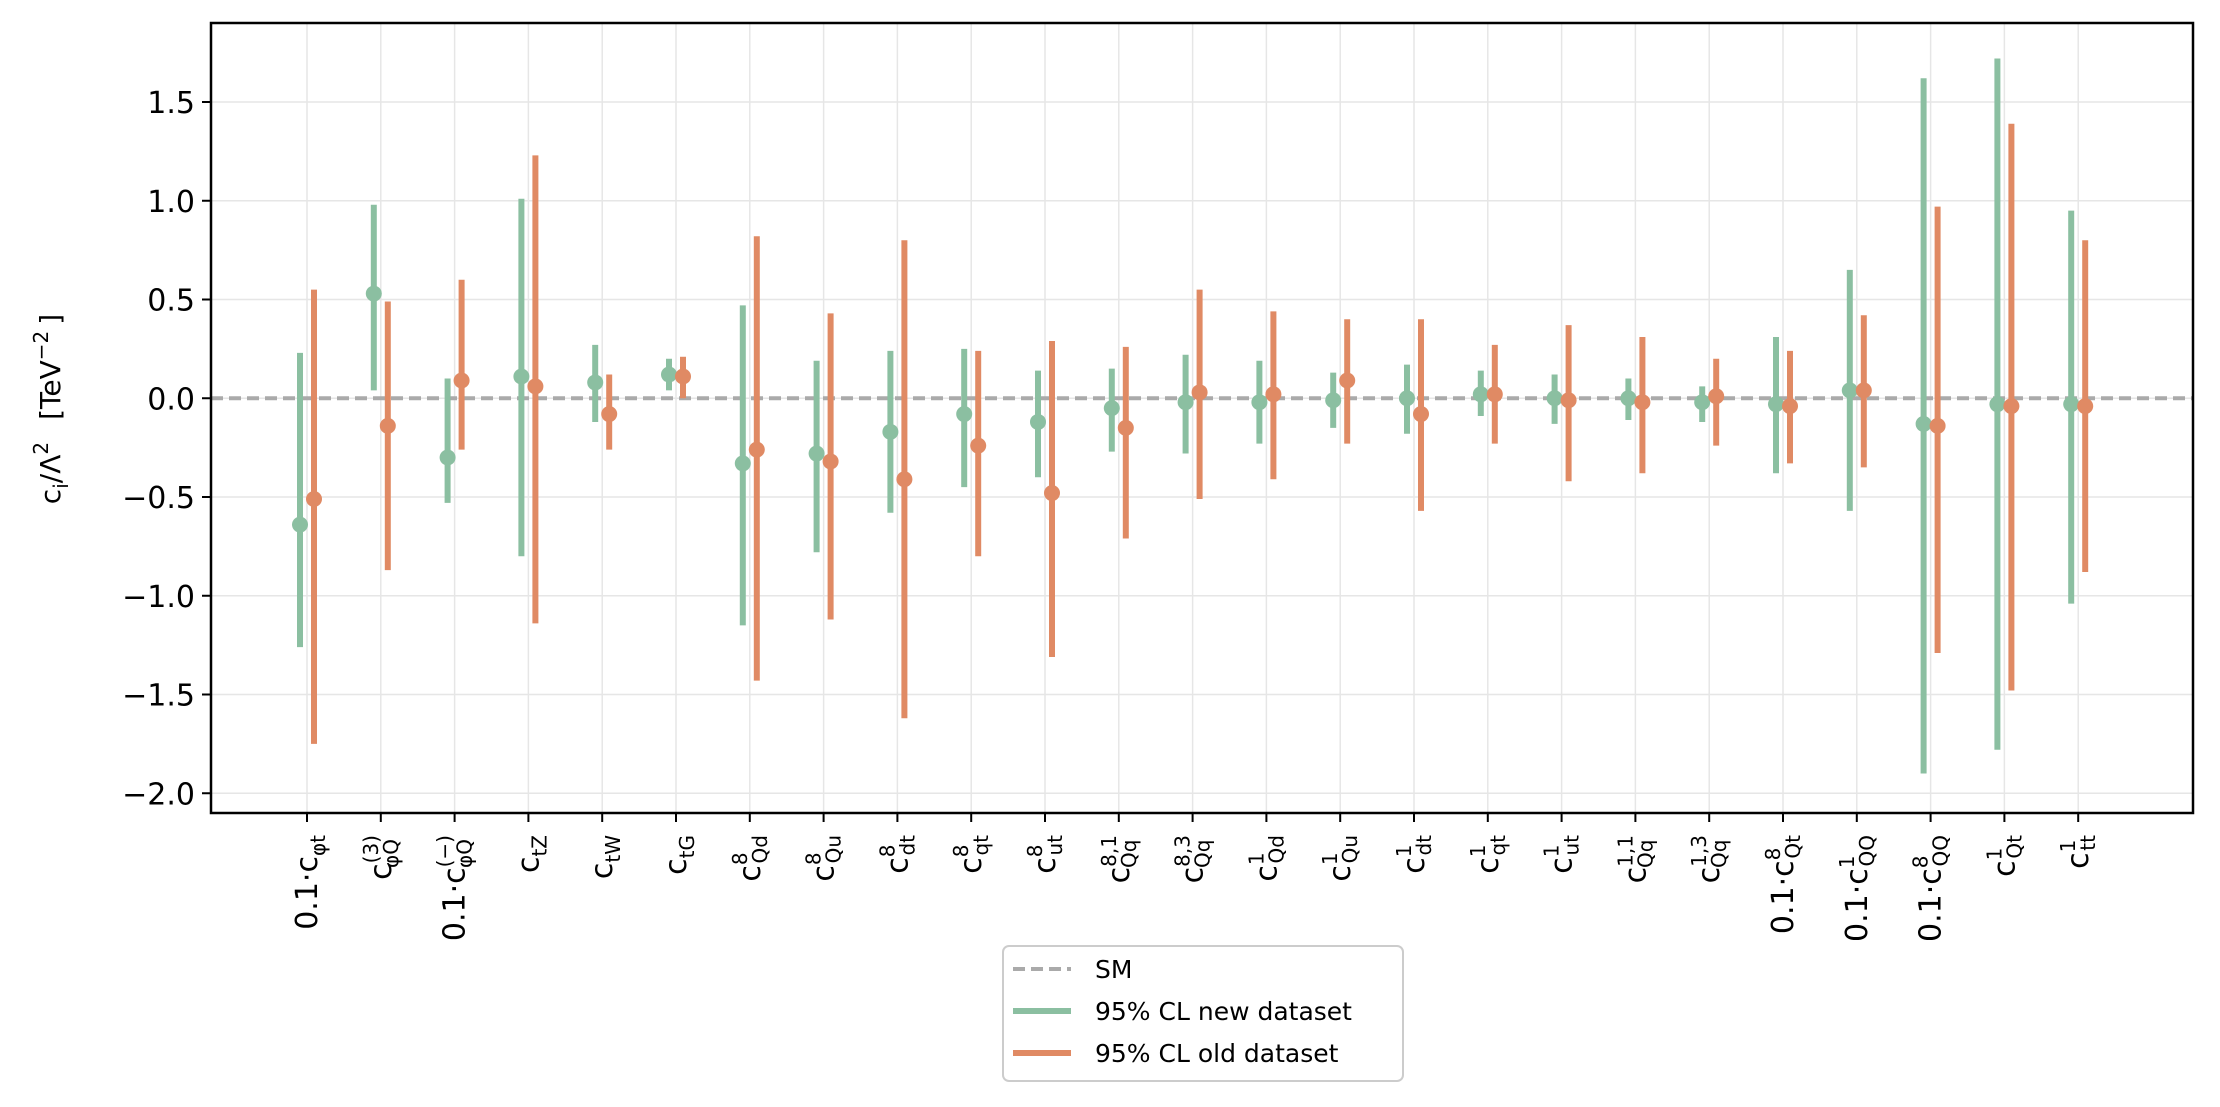  Describe the element at coordinates (50, 469) in the screenshot. I see `ylabel-mid: /Λ` at that location.